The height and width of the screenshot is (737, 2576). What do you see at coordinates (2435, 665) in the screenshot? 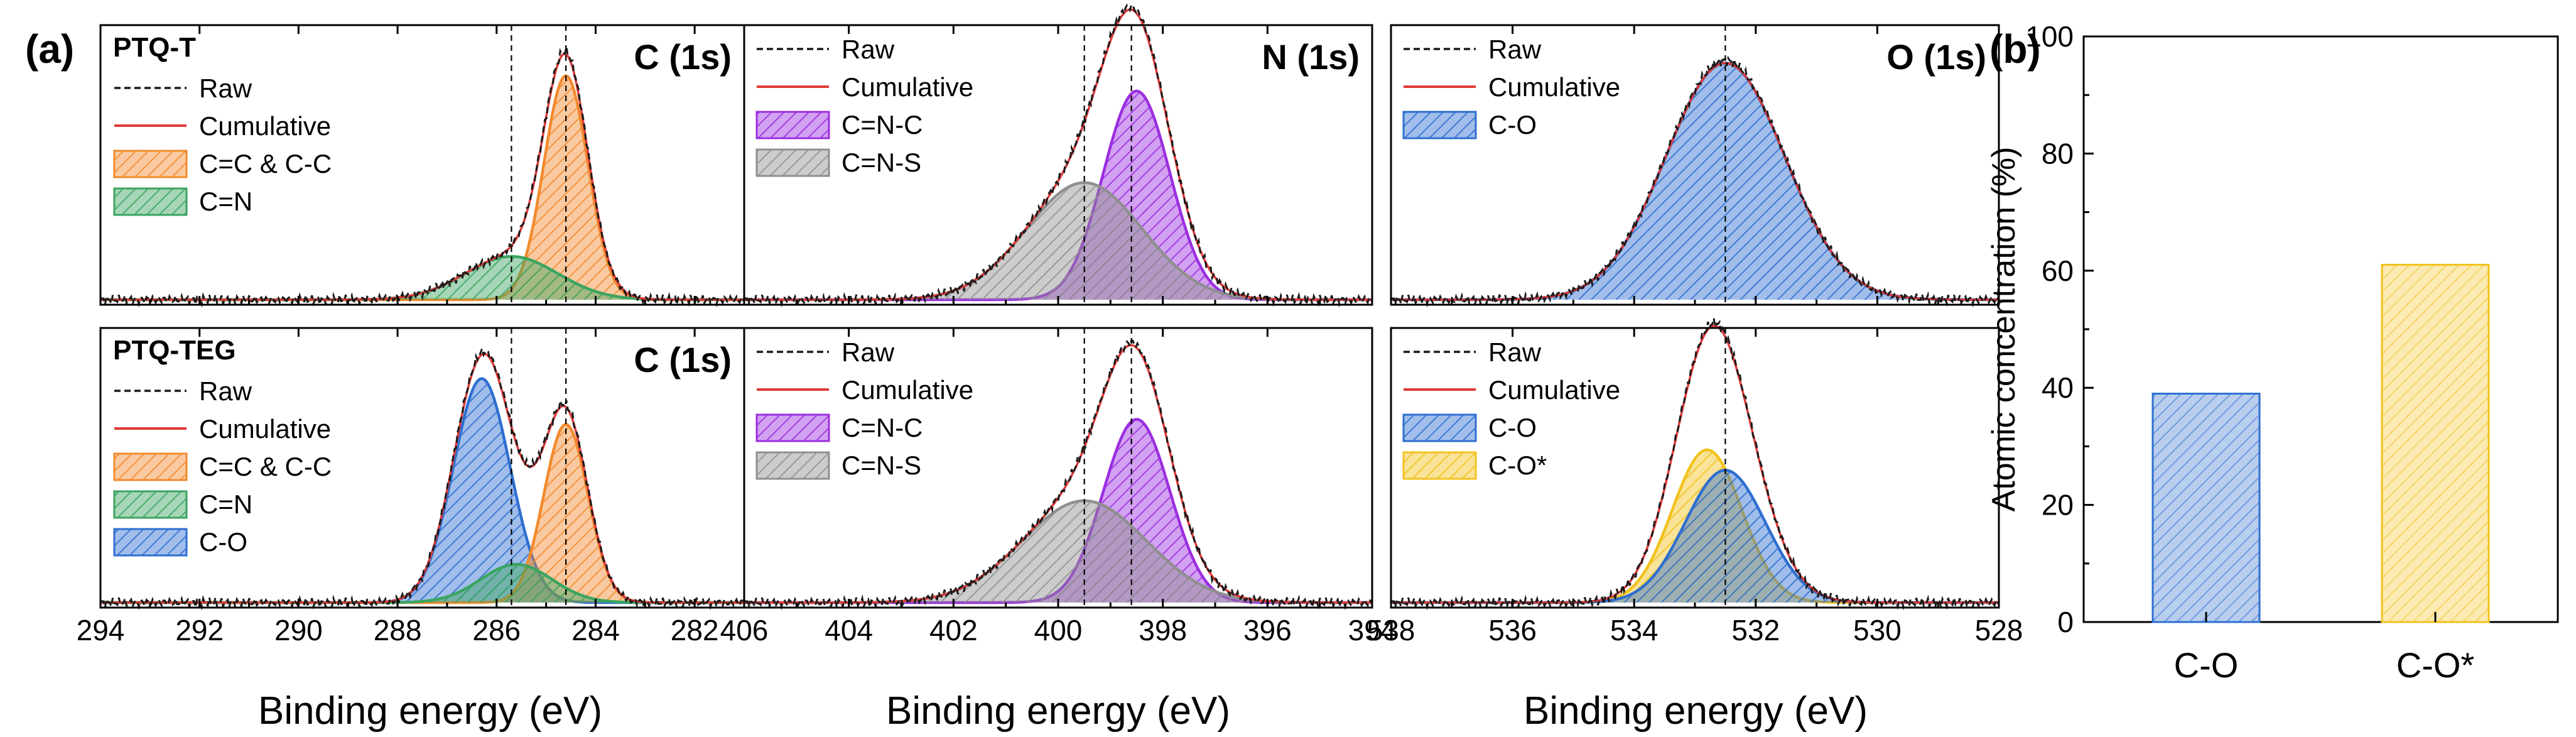
I see `x-category-label: C-O*` at bounding box center [2435, 665].